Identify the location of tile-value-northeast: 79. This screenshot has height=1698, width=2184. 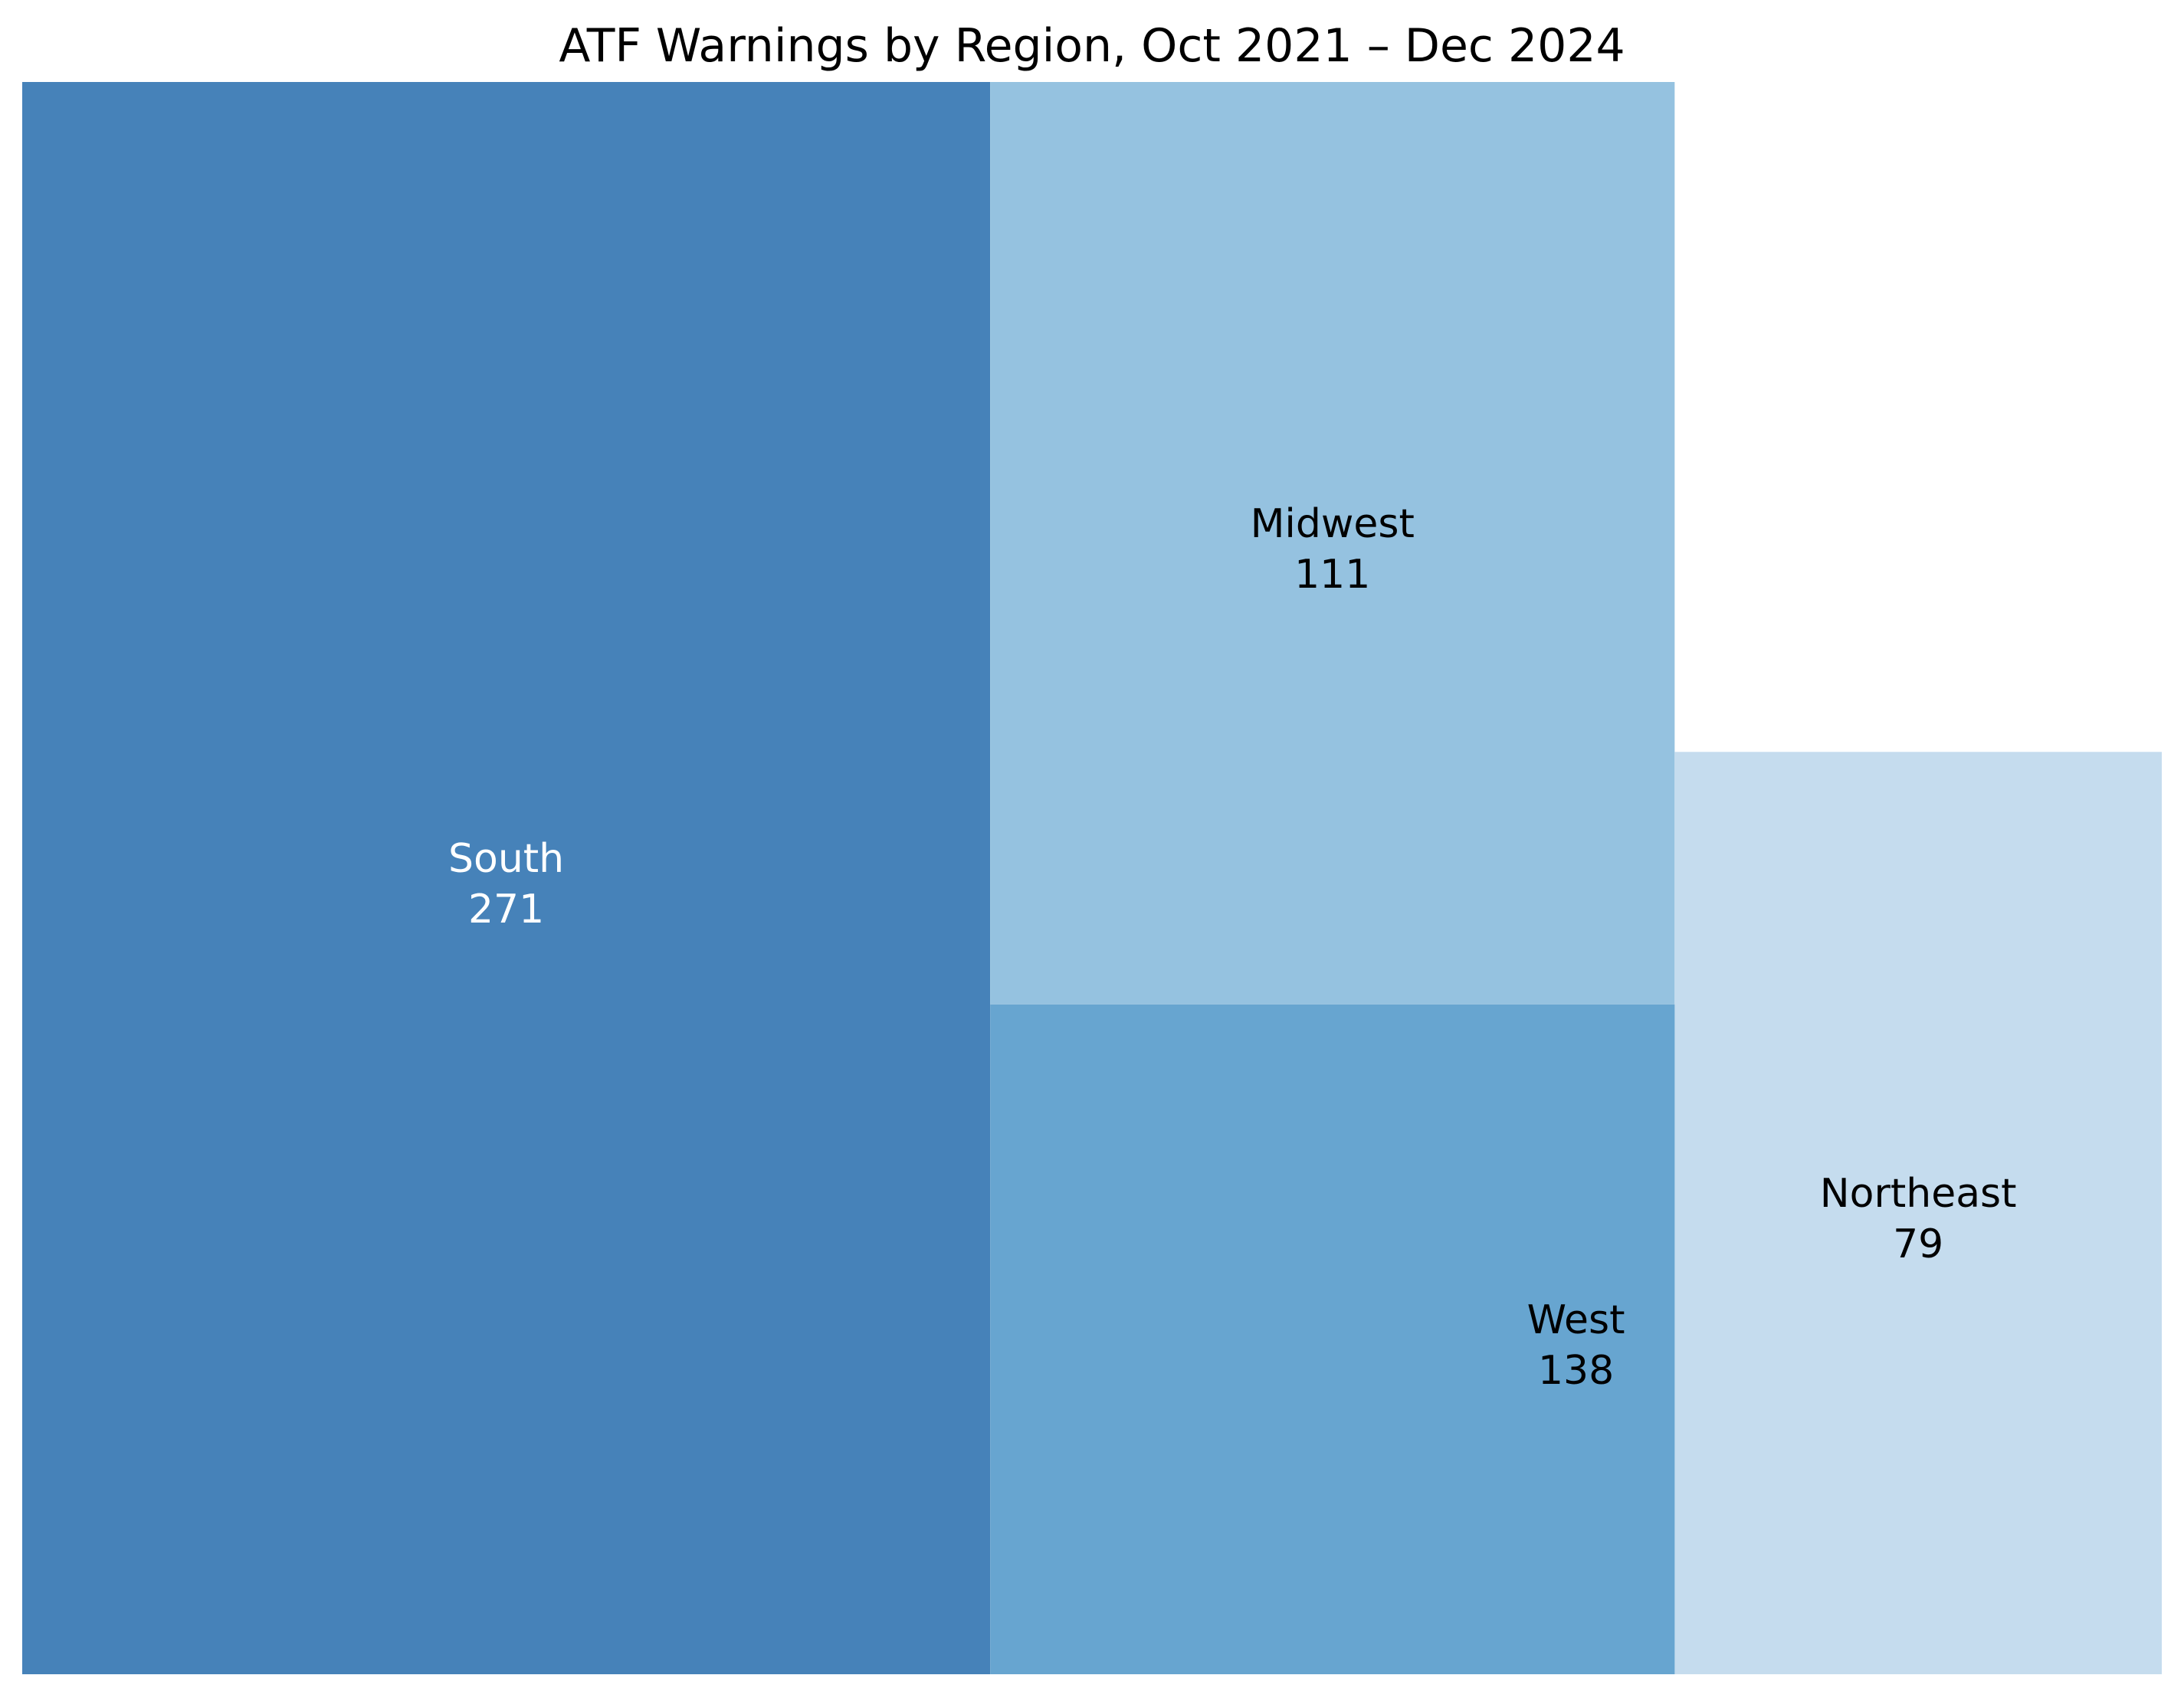
(1918, 1244).